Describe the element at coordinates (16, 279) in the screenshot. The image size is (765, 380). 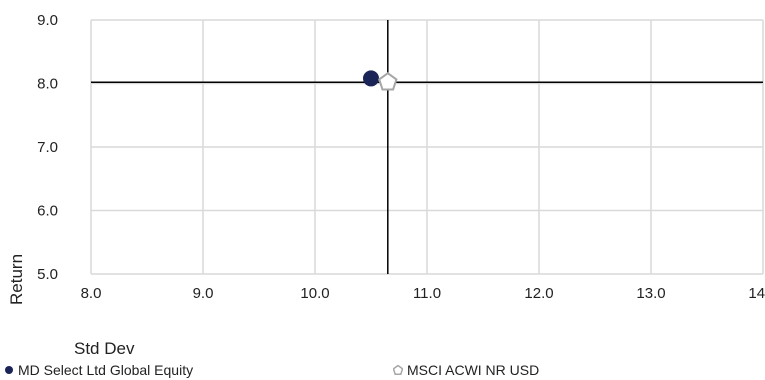
I see `y-axis-title: Return` at that location.